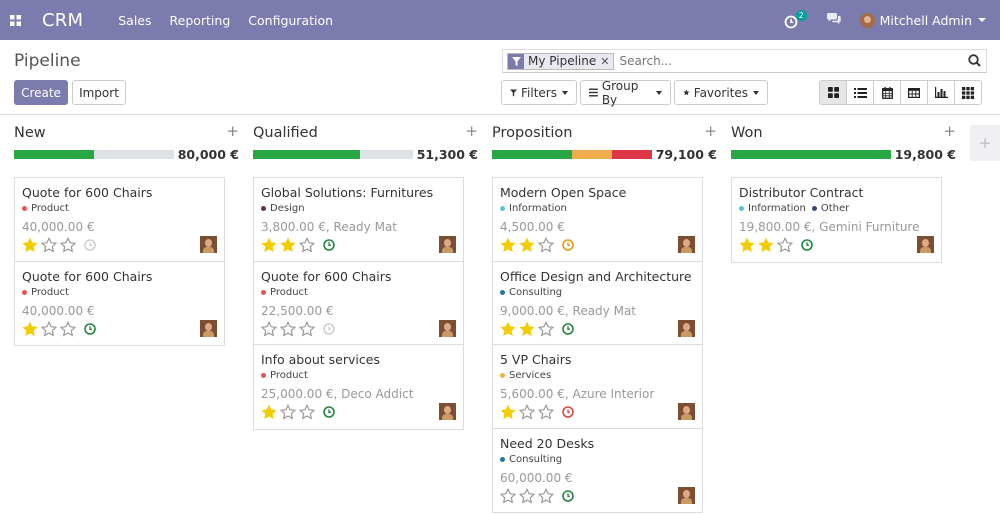 Image resolution: width=1000 pixels, height=514 pixels. Describe the element at coordinates (625, 93) in the screenshot. I see `group-by-button: Group By` at that location.